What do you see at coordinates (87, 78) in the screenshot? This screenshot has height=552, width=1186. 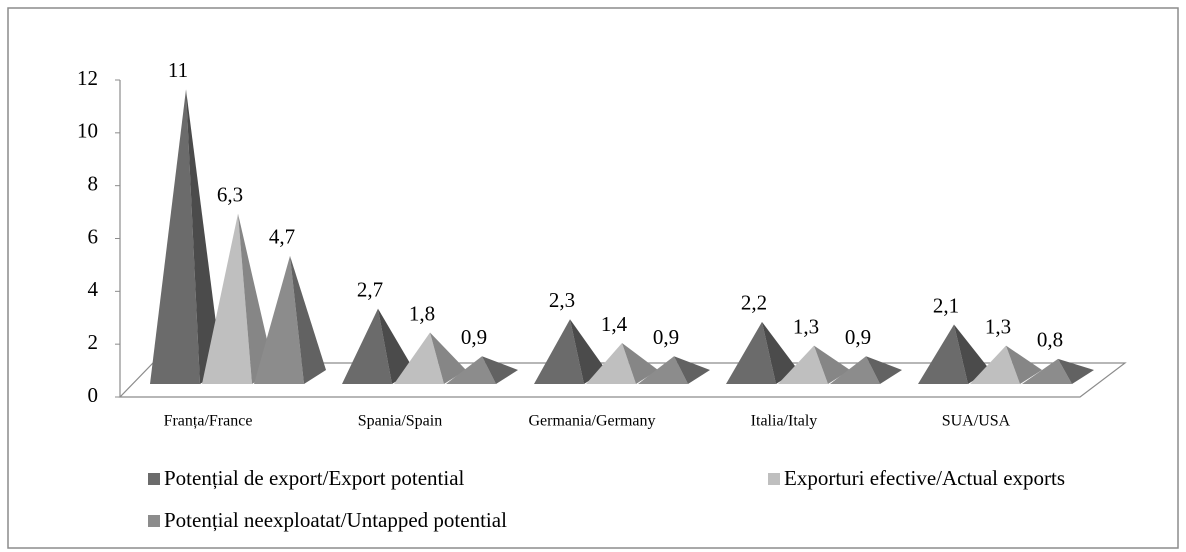 I see `y-tick-label: 12` at bounding box center [87, 78].